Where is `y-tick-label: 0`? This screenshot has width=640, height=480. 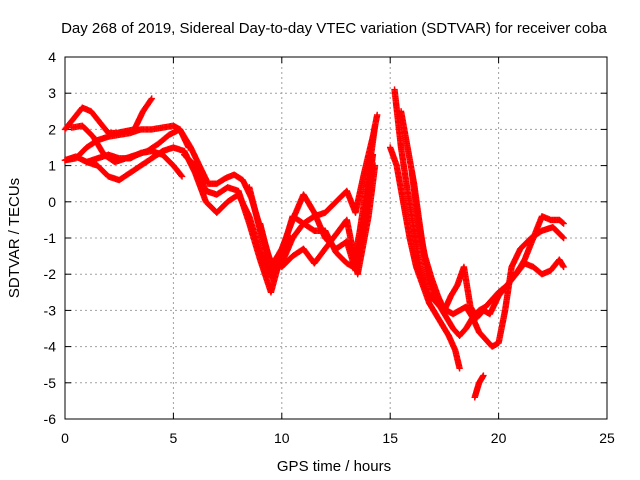
y-tick-label: 0 is located at coordinates (52, 202).